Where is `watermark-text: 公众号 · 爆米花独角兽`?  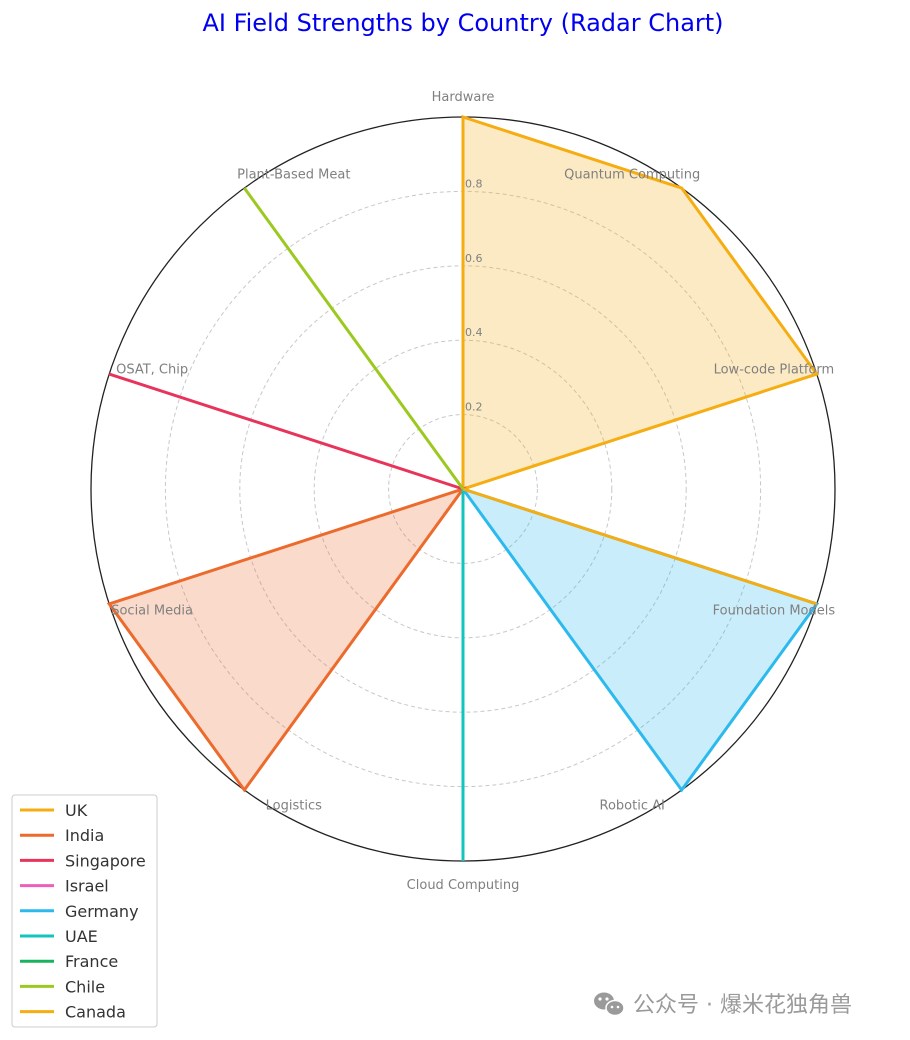 watermark-text: 公众号 · 爆米花独角兽 is located at coordinates (742, 1005).